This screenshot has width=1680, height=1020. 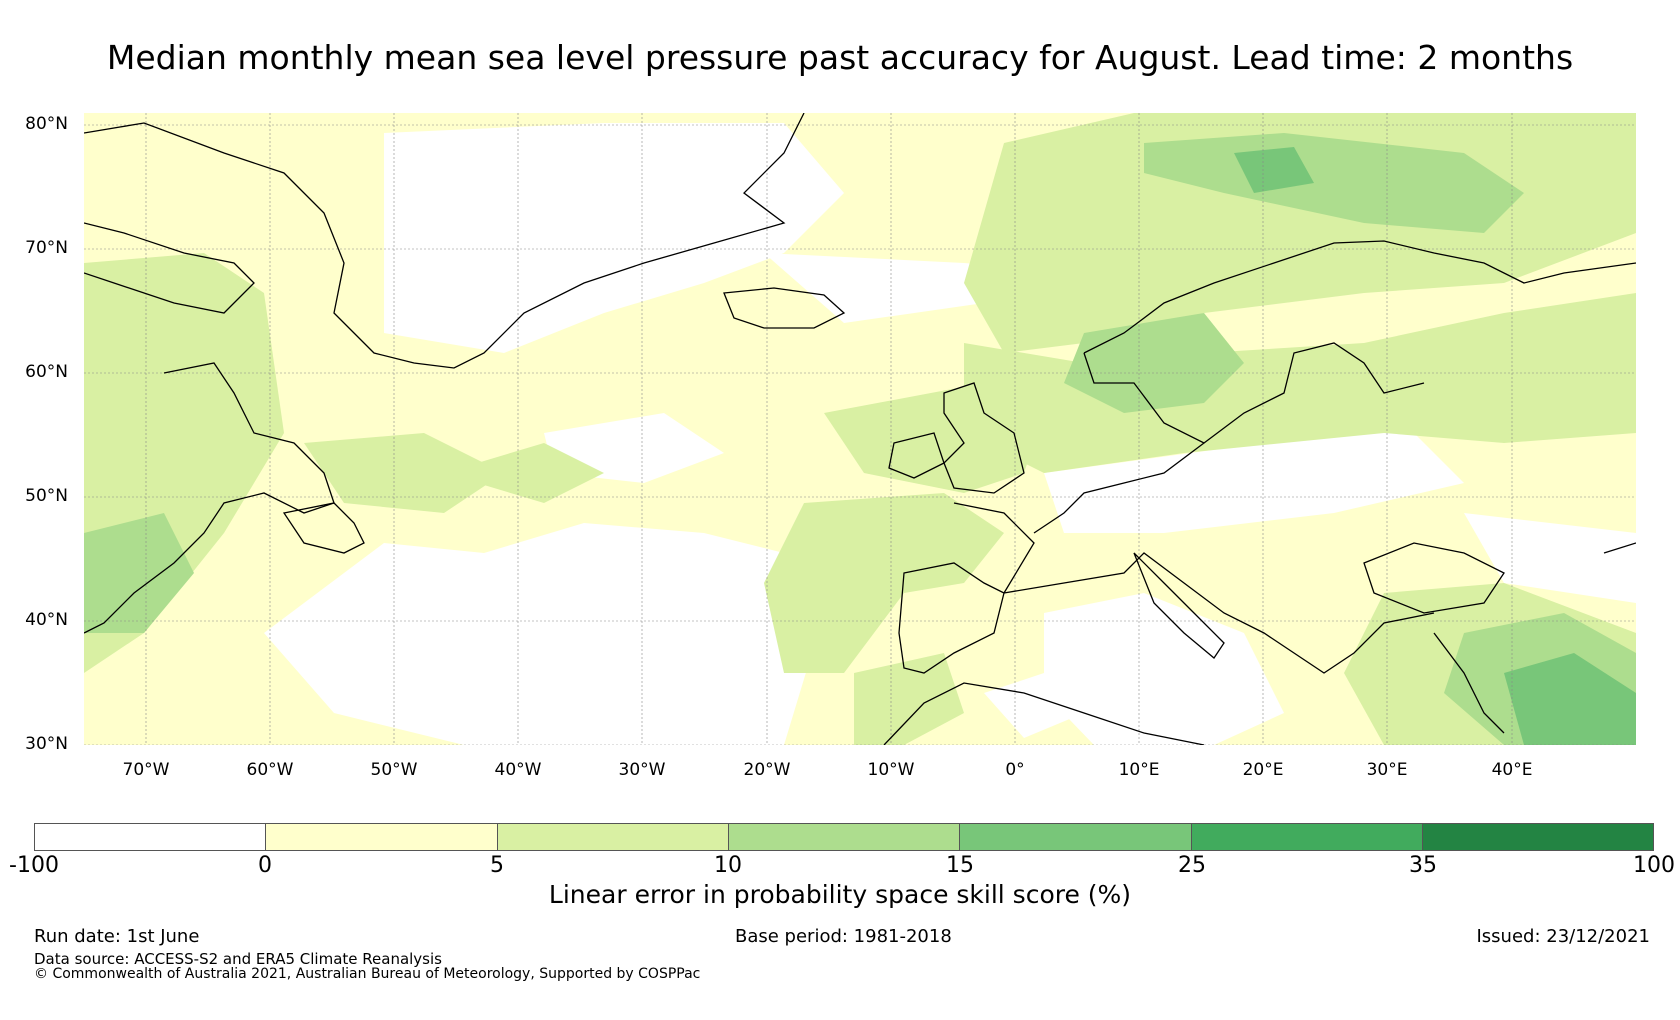 I want to click on lat-label-80: 80°N, so click(x=46, y=124).